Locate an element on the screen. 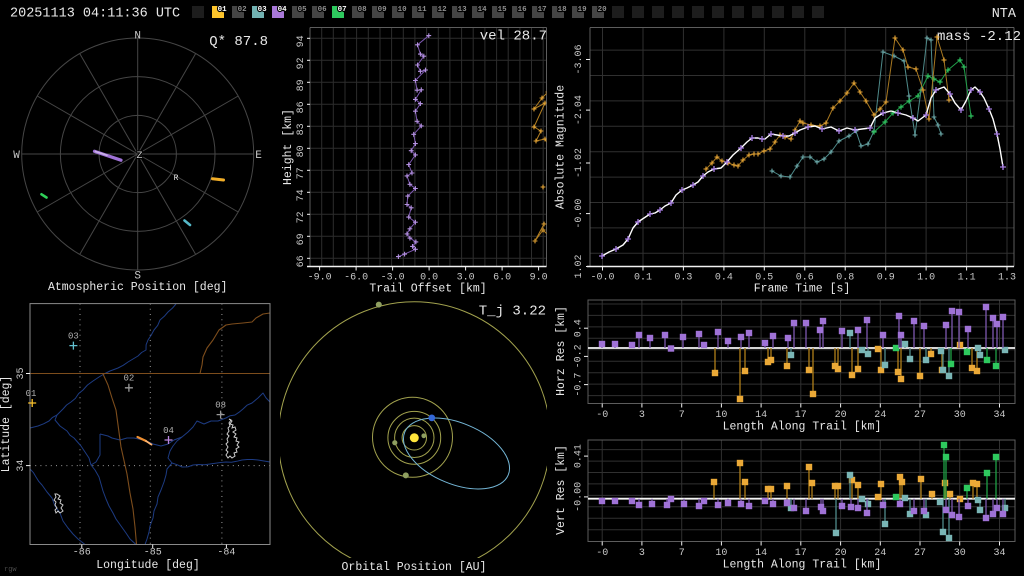 This screenshot has height=576, width=1024. svg-text: rgw is located at coordinates (10, 570).